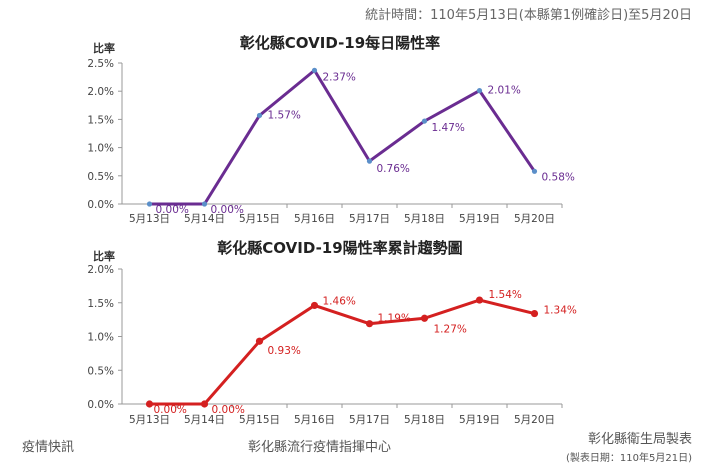 This screenshot has width=720, height=467. What do you see at coordinates (450, 329) in the screenshot?
I see `data-label: 1.27%` at bounding box center [450, 329].